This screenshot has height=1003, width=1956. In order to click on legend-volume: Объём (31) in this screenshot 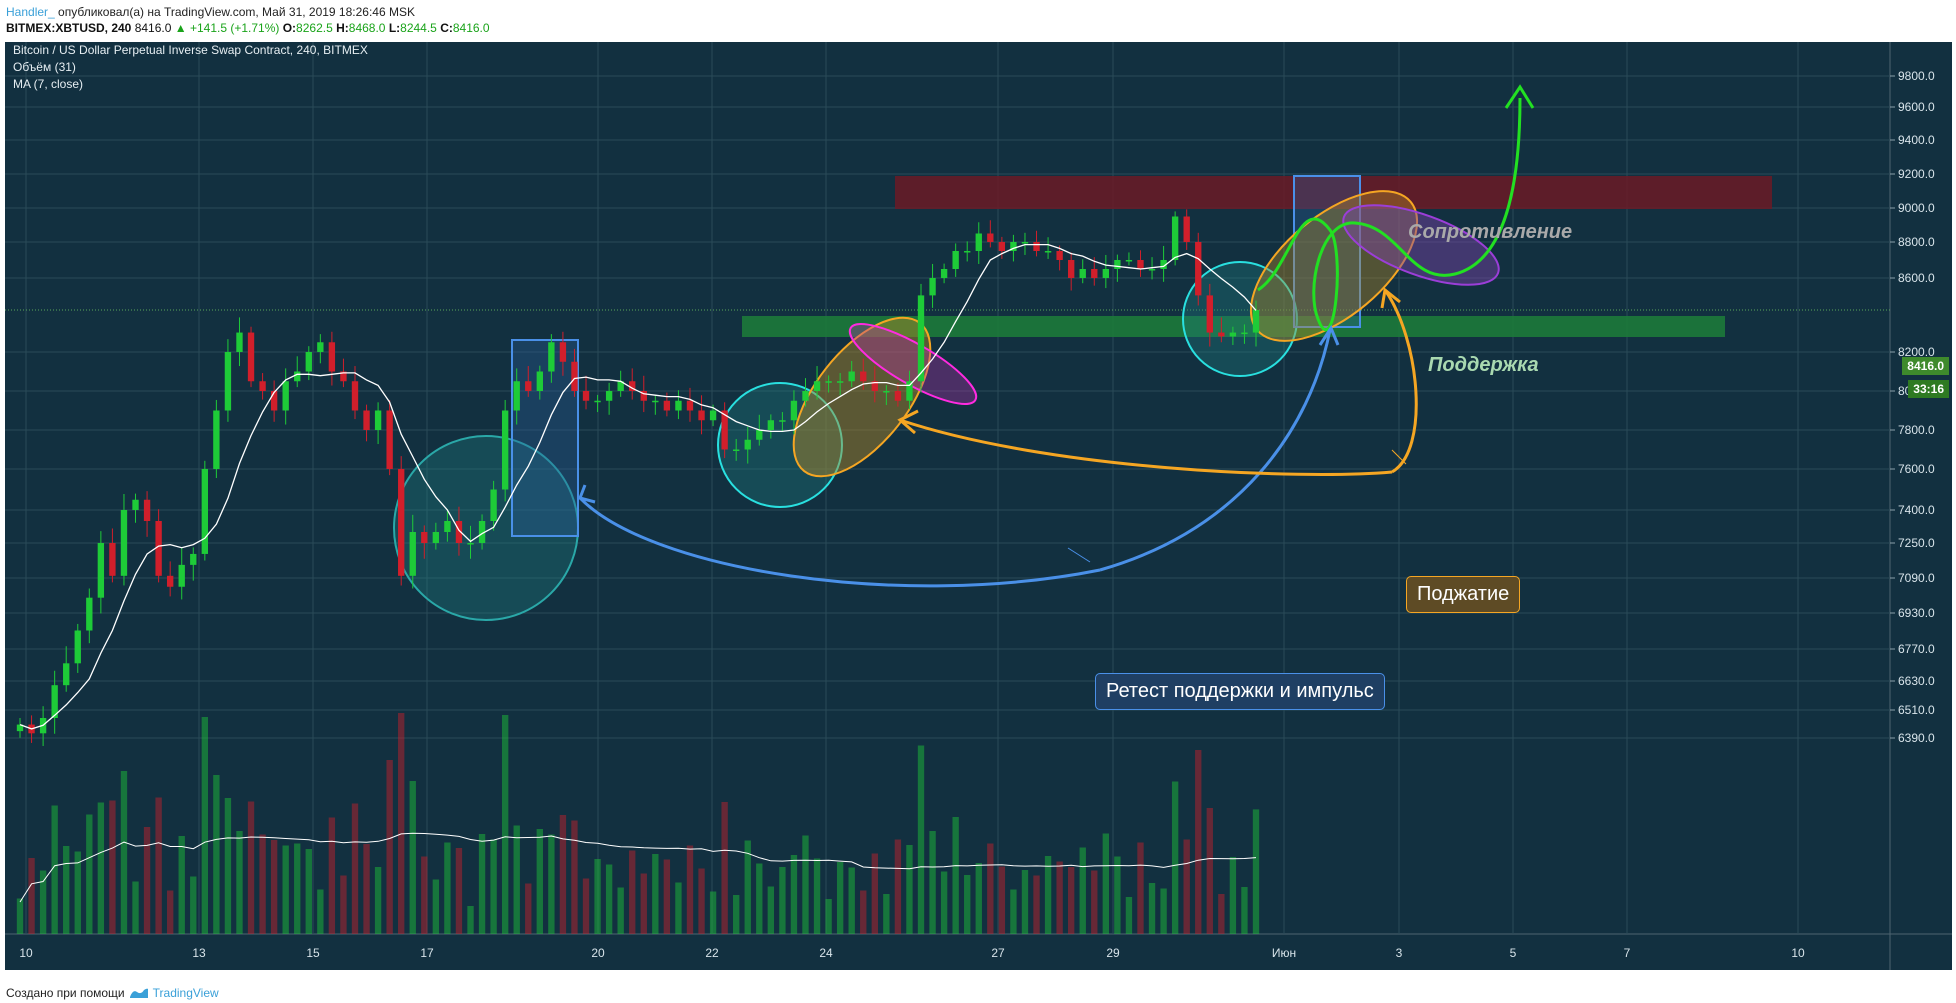, I will do `click(44, 67)`.